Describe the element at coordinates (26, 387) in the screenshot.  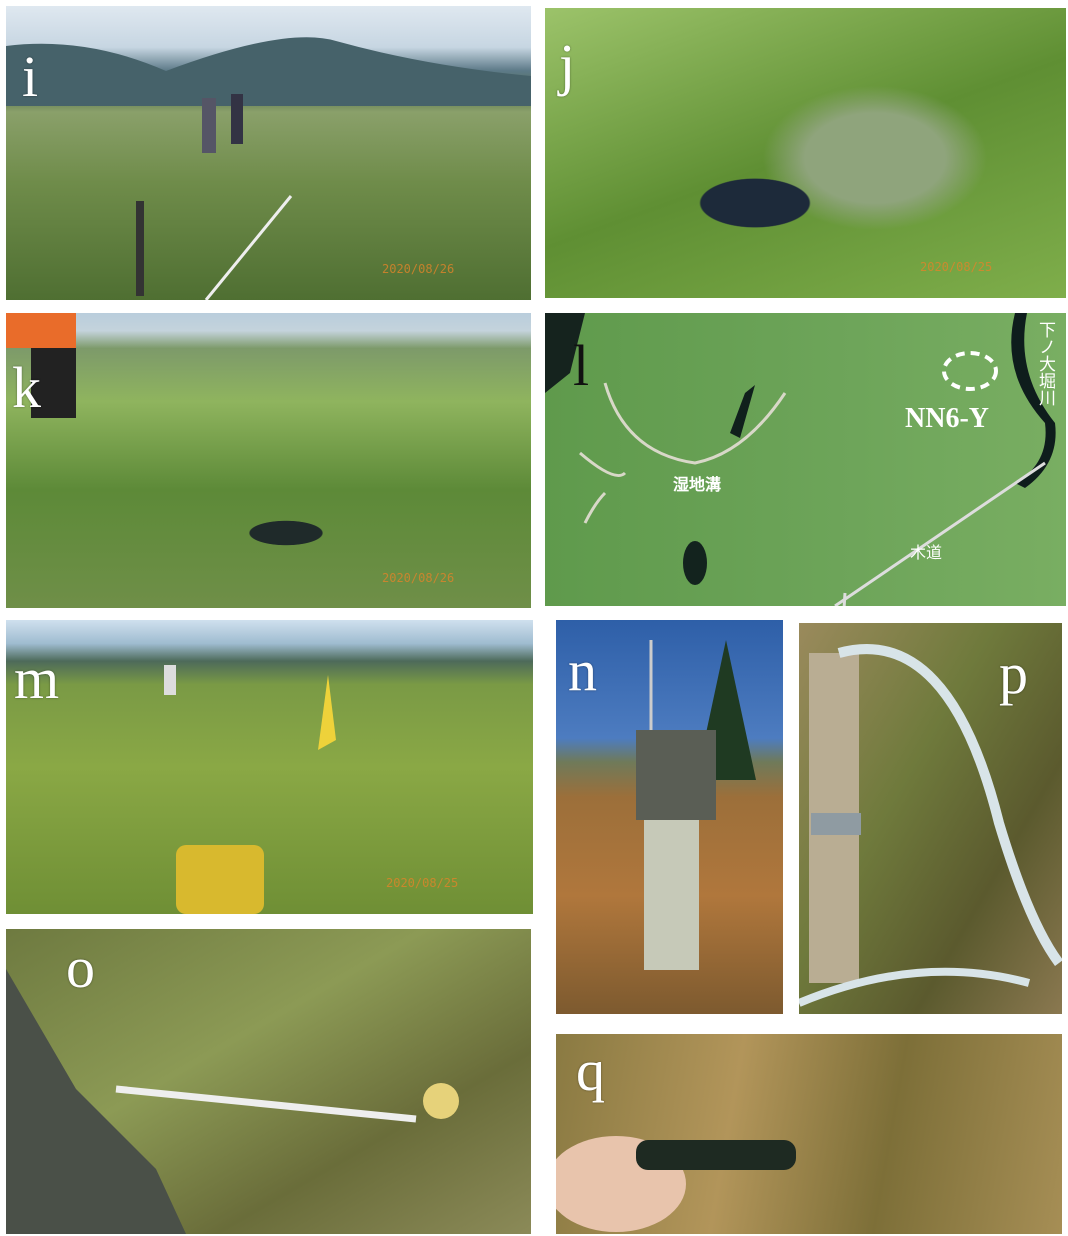
I see `panel-label: k` at that location.